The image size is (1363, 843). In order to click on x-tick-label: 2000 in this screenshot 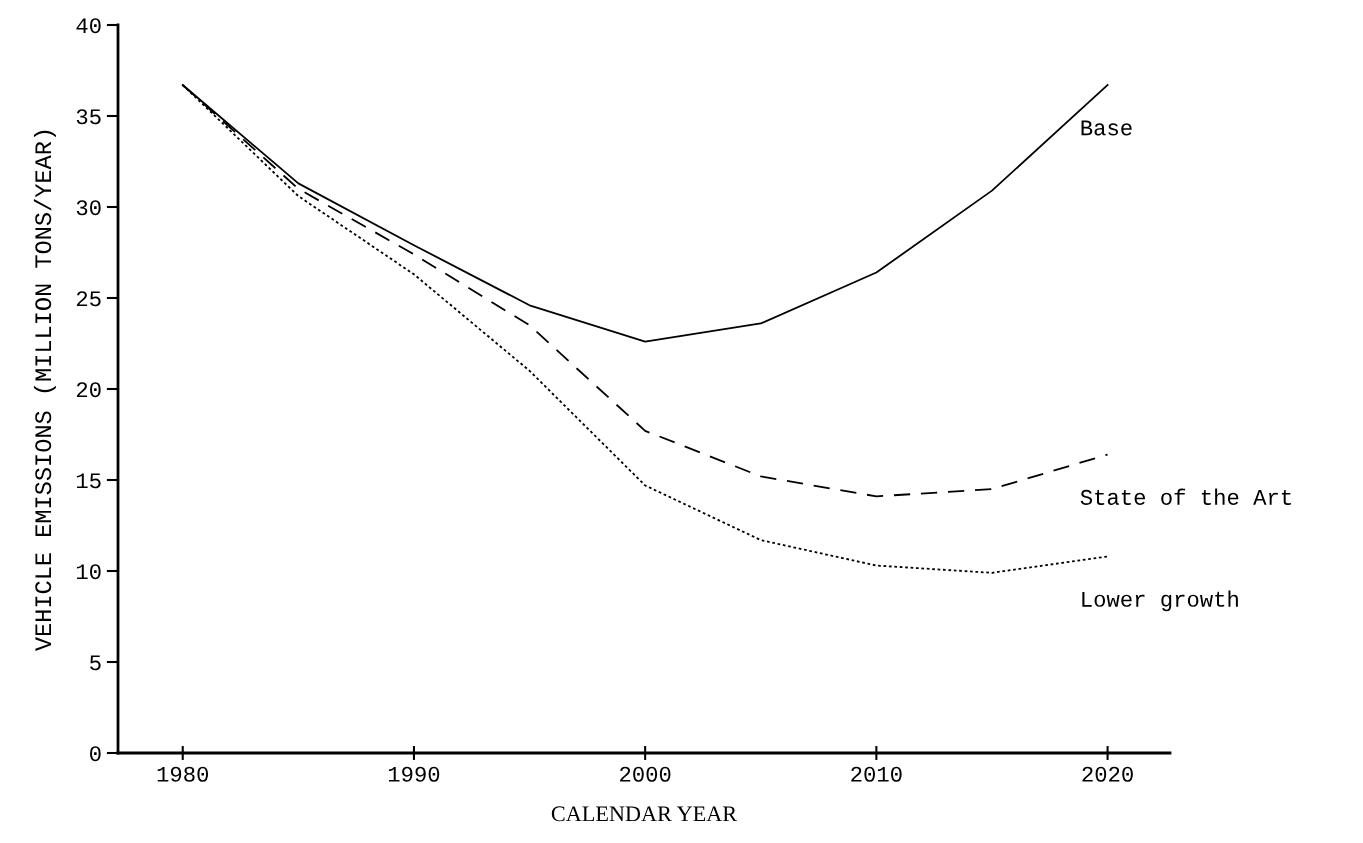, I will do `click(645, 774)`.